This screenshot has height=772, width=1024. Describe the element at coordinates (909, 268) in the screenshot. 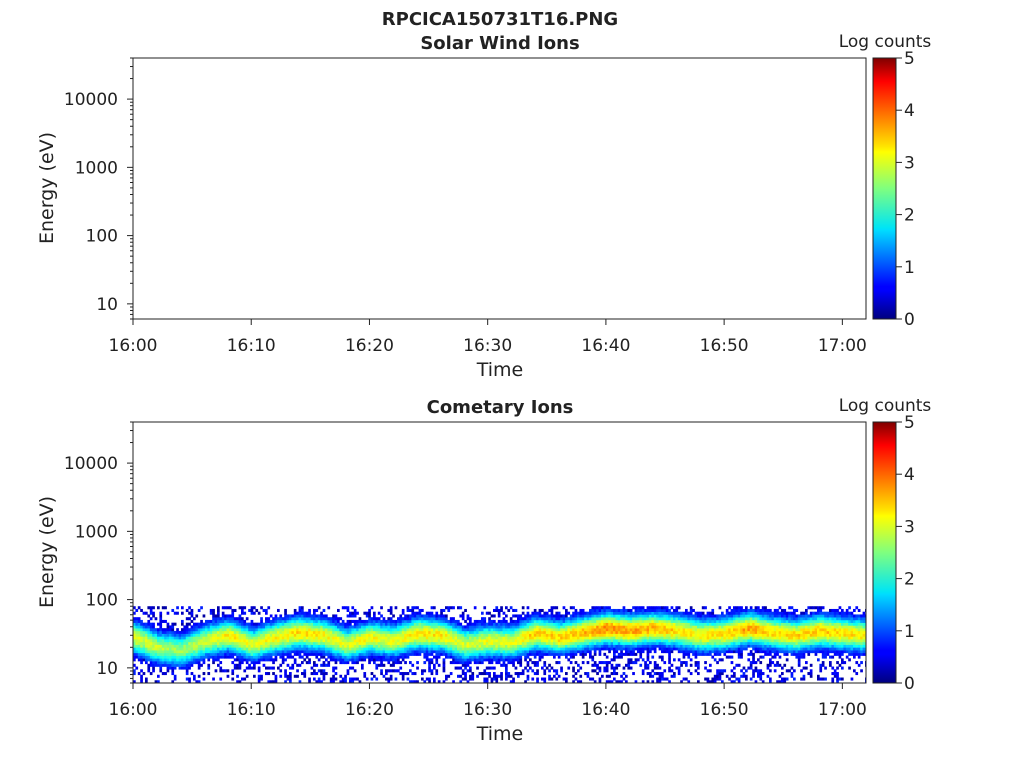

I see `colorbar-tick-label: 1` at that location.